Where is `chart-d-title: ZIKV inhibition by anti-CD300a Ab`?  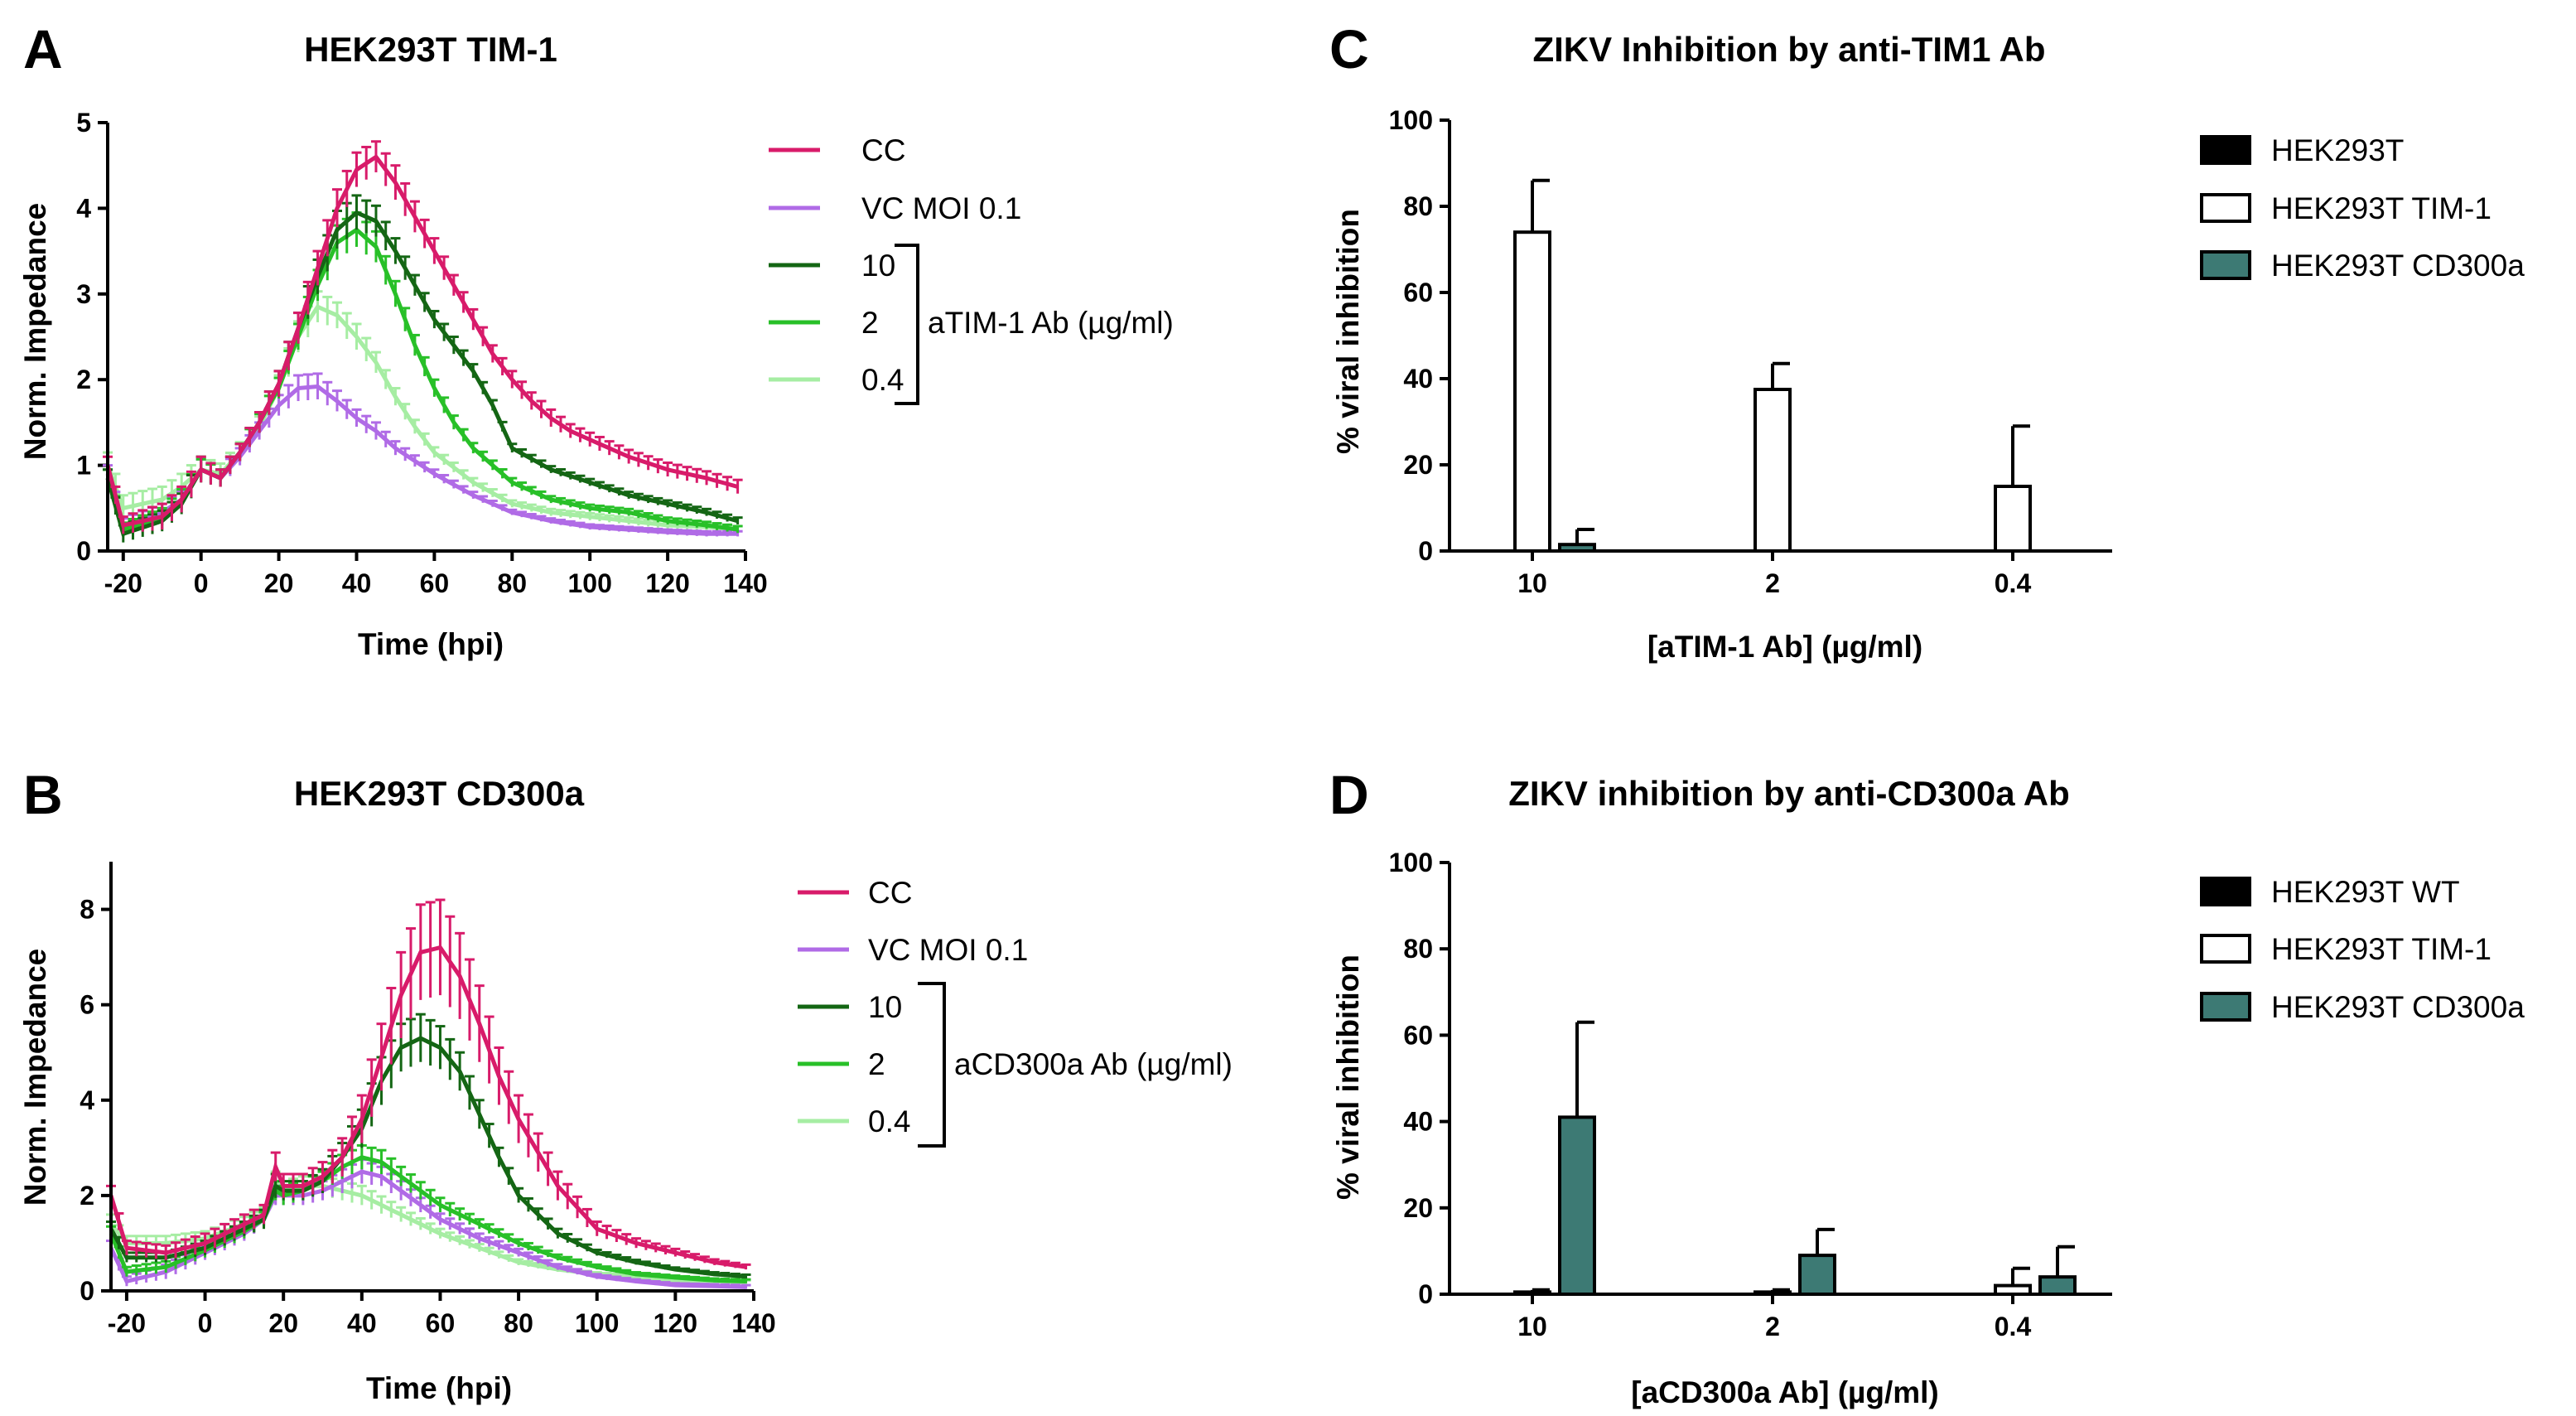 chart-d-title: ZIKV inhibition by anti-CD300a Ab is located at coordinates (1789, 793).